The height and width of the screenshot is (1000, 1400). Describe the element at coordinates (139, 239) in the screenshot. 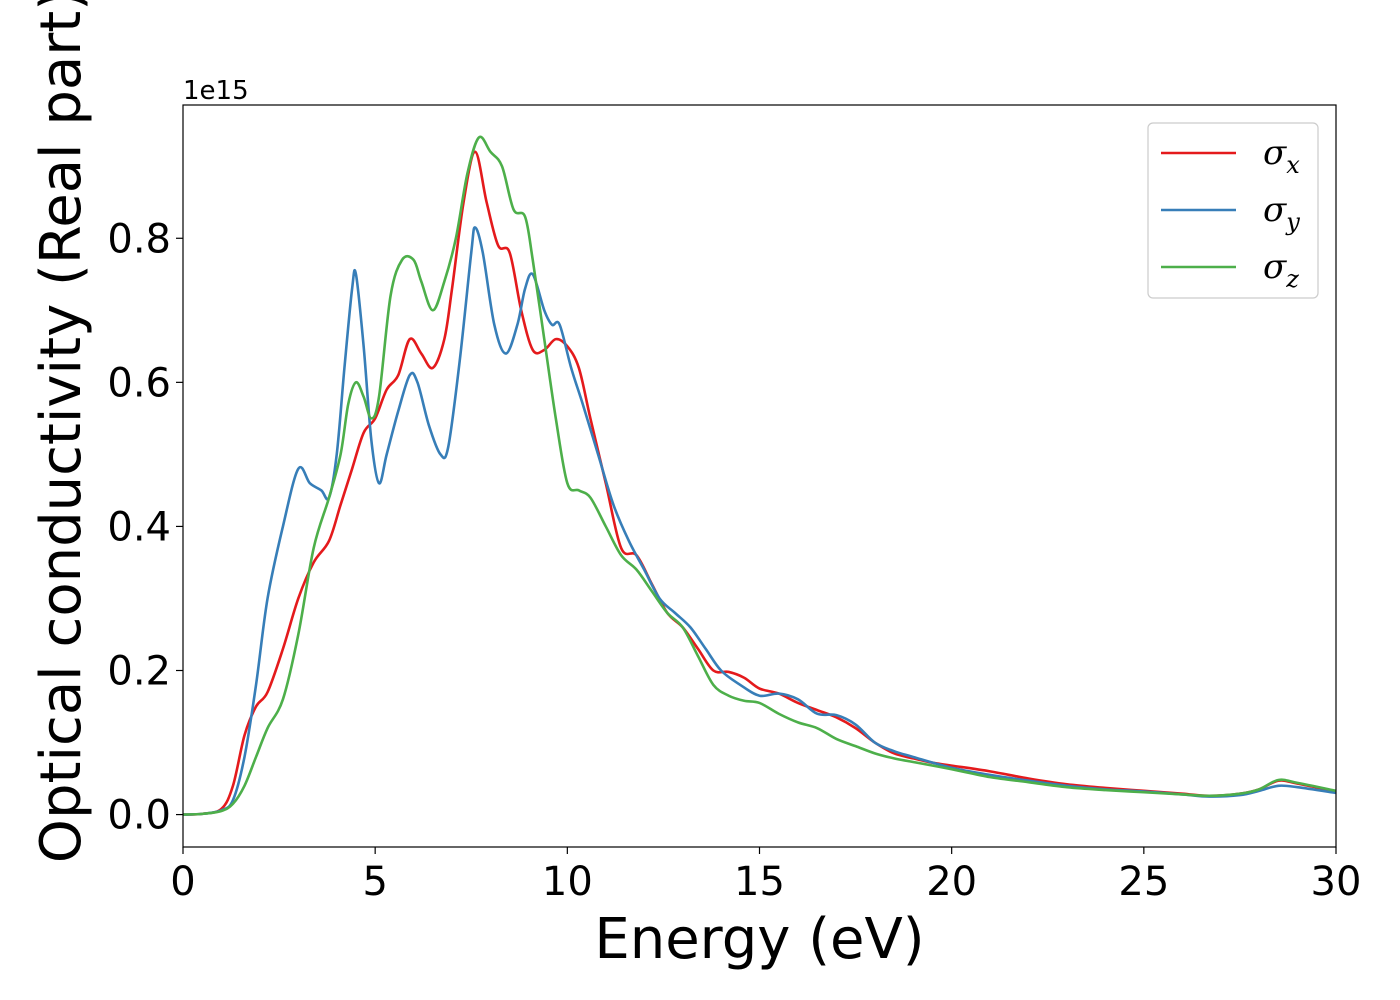

I see `y-tick-label: 0.8` at that location.